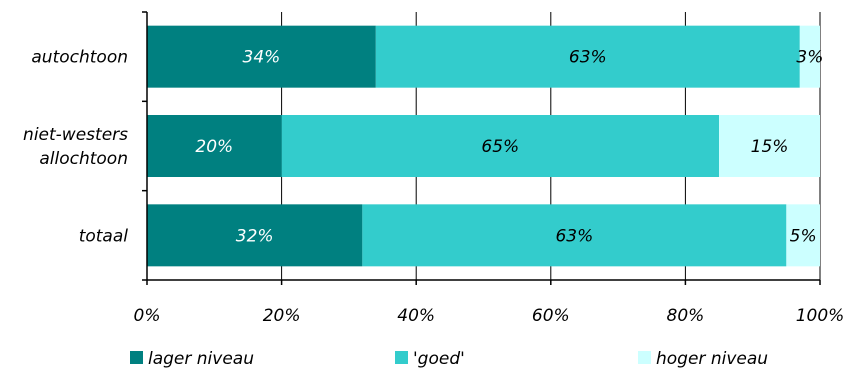 This screenshot has height=369, width=850. Describe the element at coordinates (75, 147) in the screenshot. I see `category-labels: autochtoon niet-westers allochtoon totaal` at that location.